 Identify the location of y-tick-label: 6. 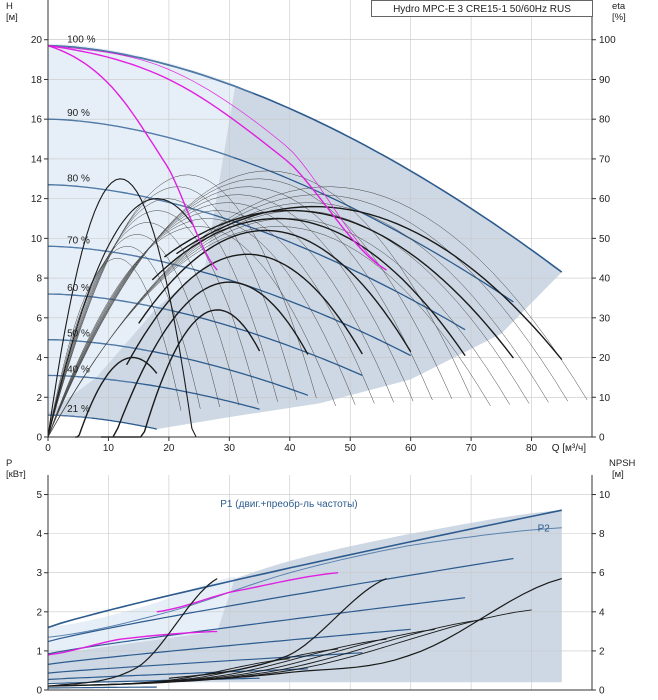
(39, 318).